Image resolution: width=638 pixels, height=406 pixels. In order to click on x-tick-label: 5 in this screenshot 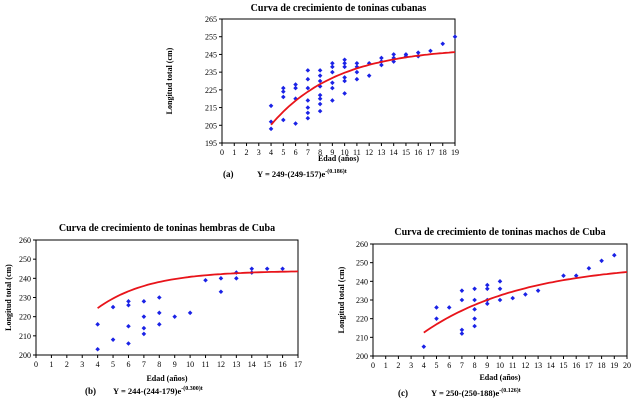, I will do `click(113, 364)`.